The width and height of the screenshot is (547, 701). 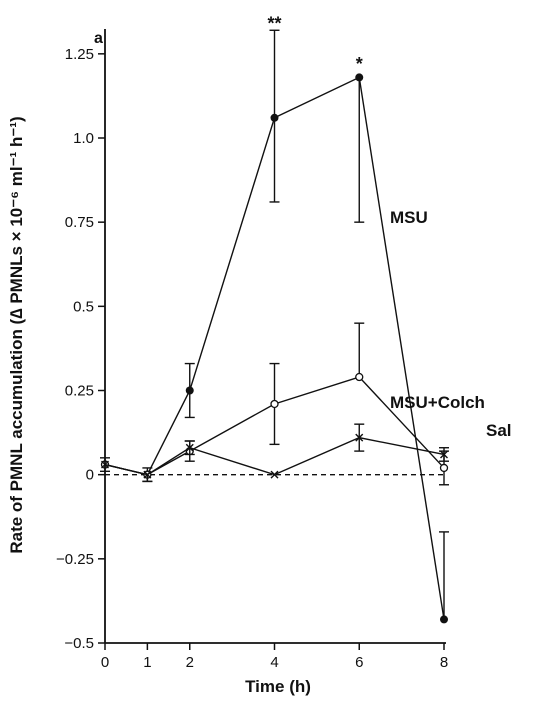 What do you see at coordinates (359, 662) in the screenshot?
I see `x-tick-label: 6` at bounding box center [359, 662].